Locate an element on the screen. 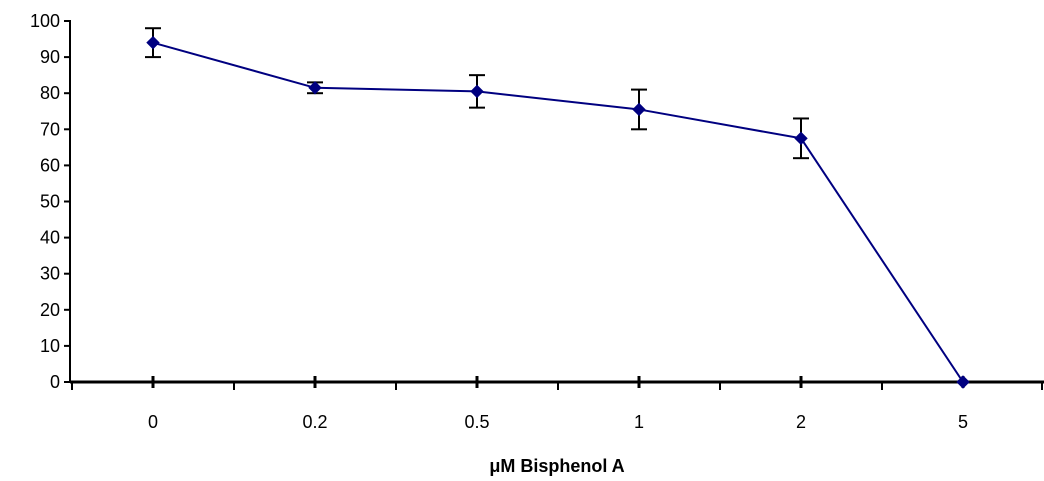 The height and width of the screenshot is (481, 1044). x-tick-label: 0 is located at coordinates (153, 422).